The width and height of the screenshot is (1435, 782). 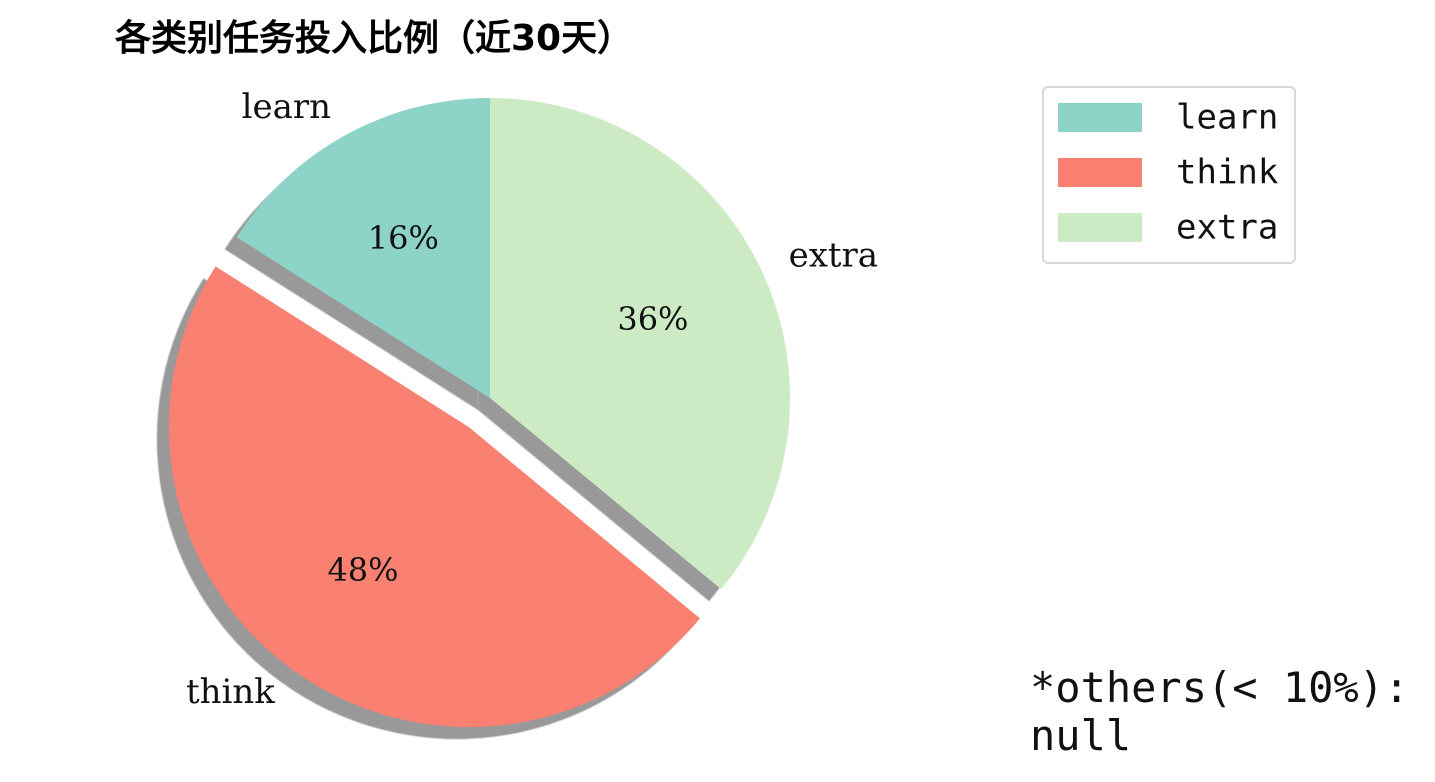 What do you see at coordinates (1220, 711) in the screenshot?
I see `others-note: *others(< 10%): null` at bounding box center [1220, 711].